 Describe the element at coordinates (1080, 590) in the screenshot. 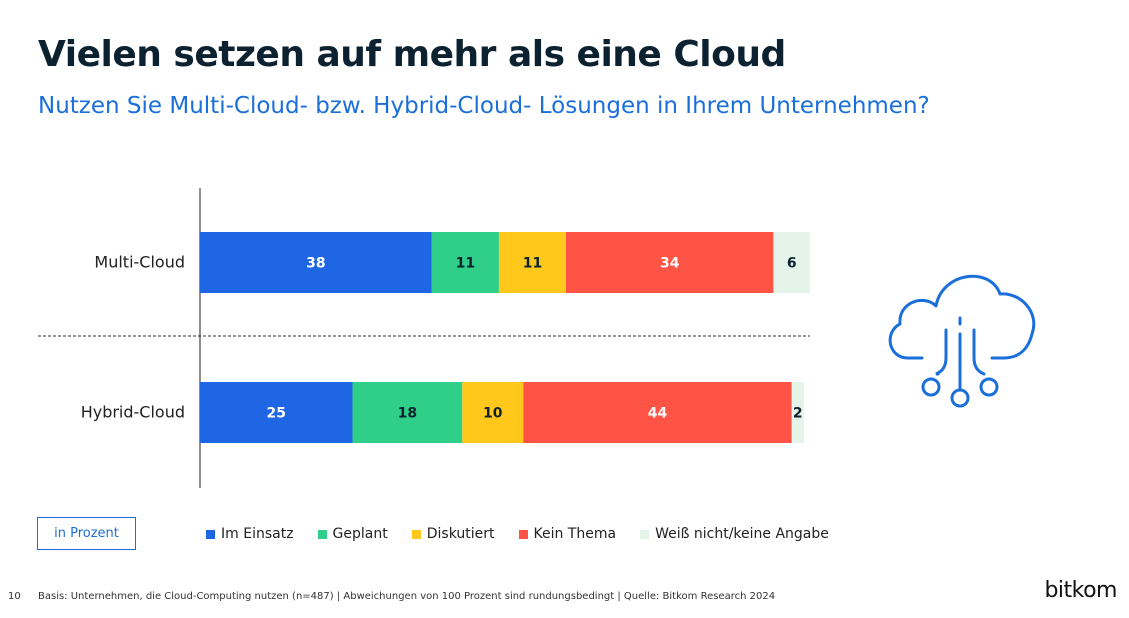

I see `bitkom-logo: bitkom` at that location.